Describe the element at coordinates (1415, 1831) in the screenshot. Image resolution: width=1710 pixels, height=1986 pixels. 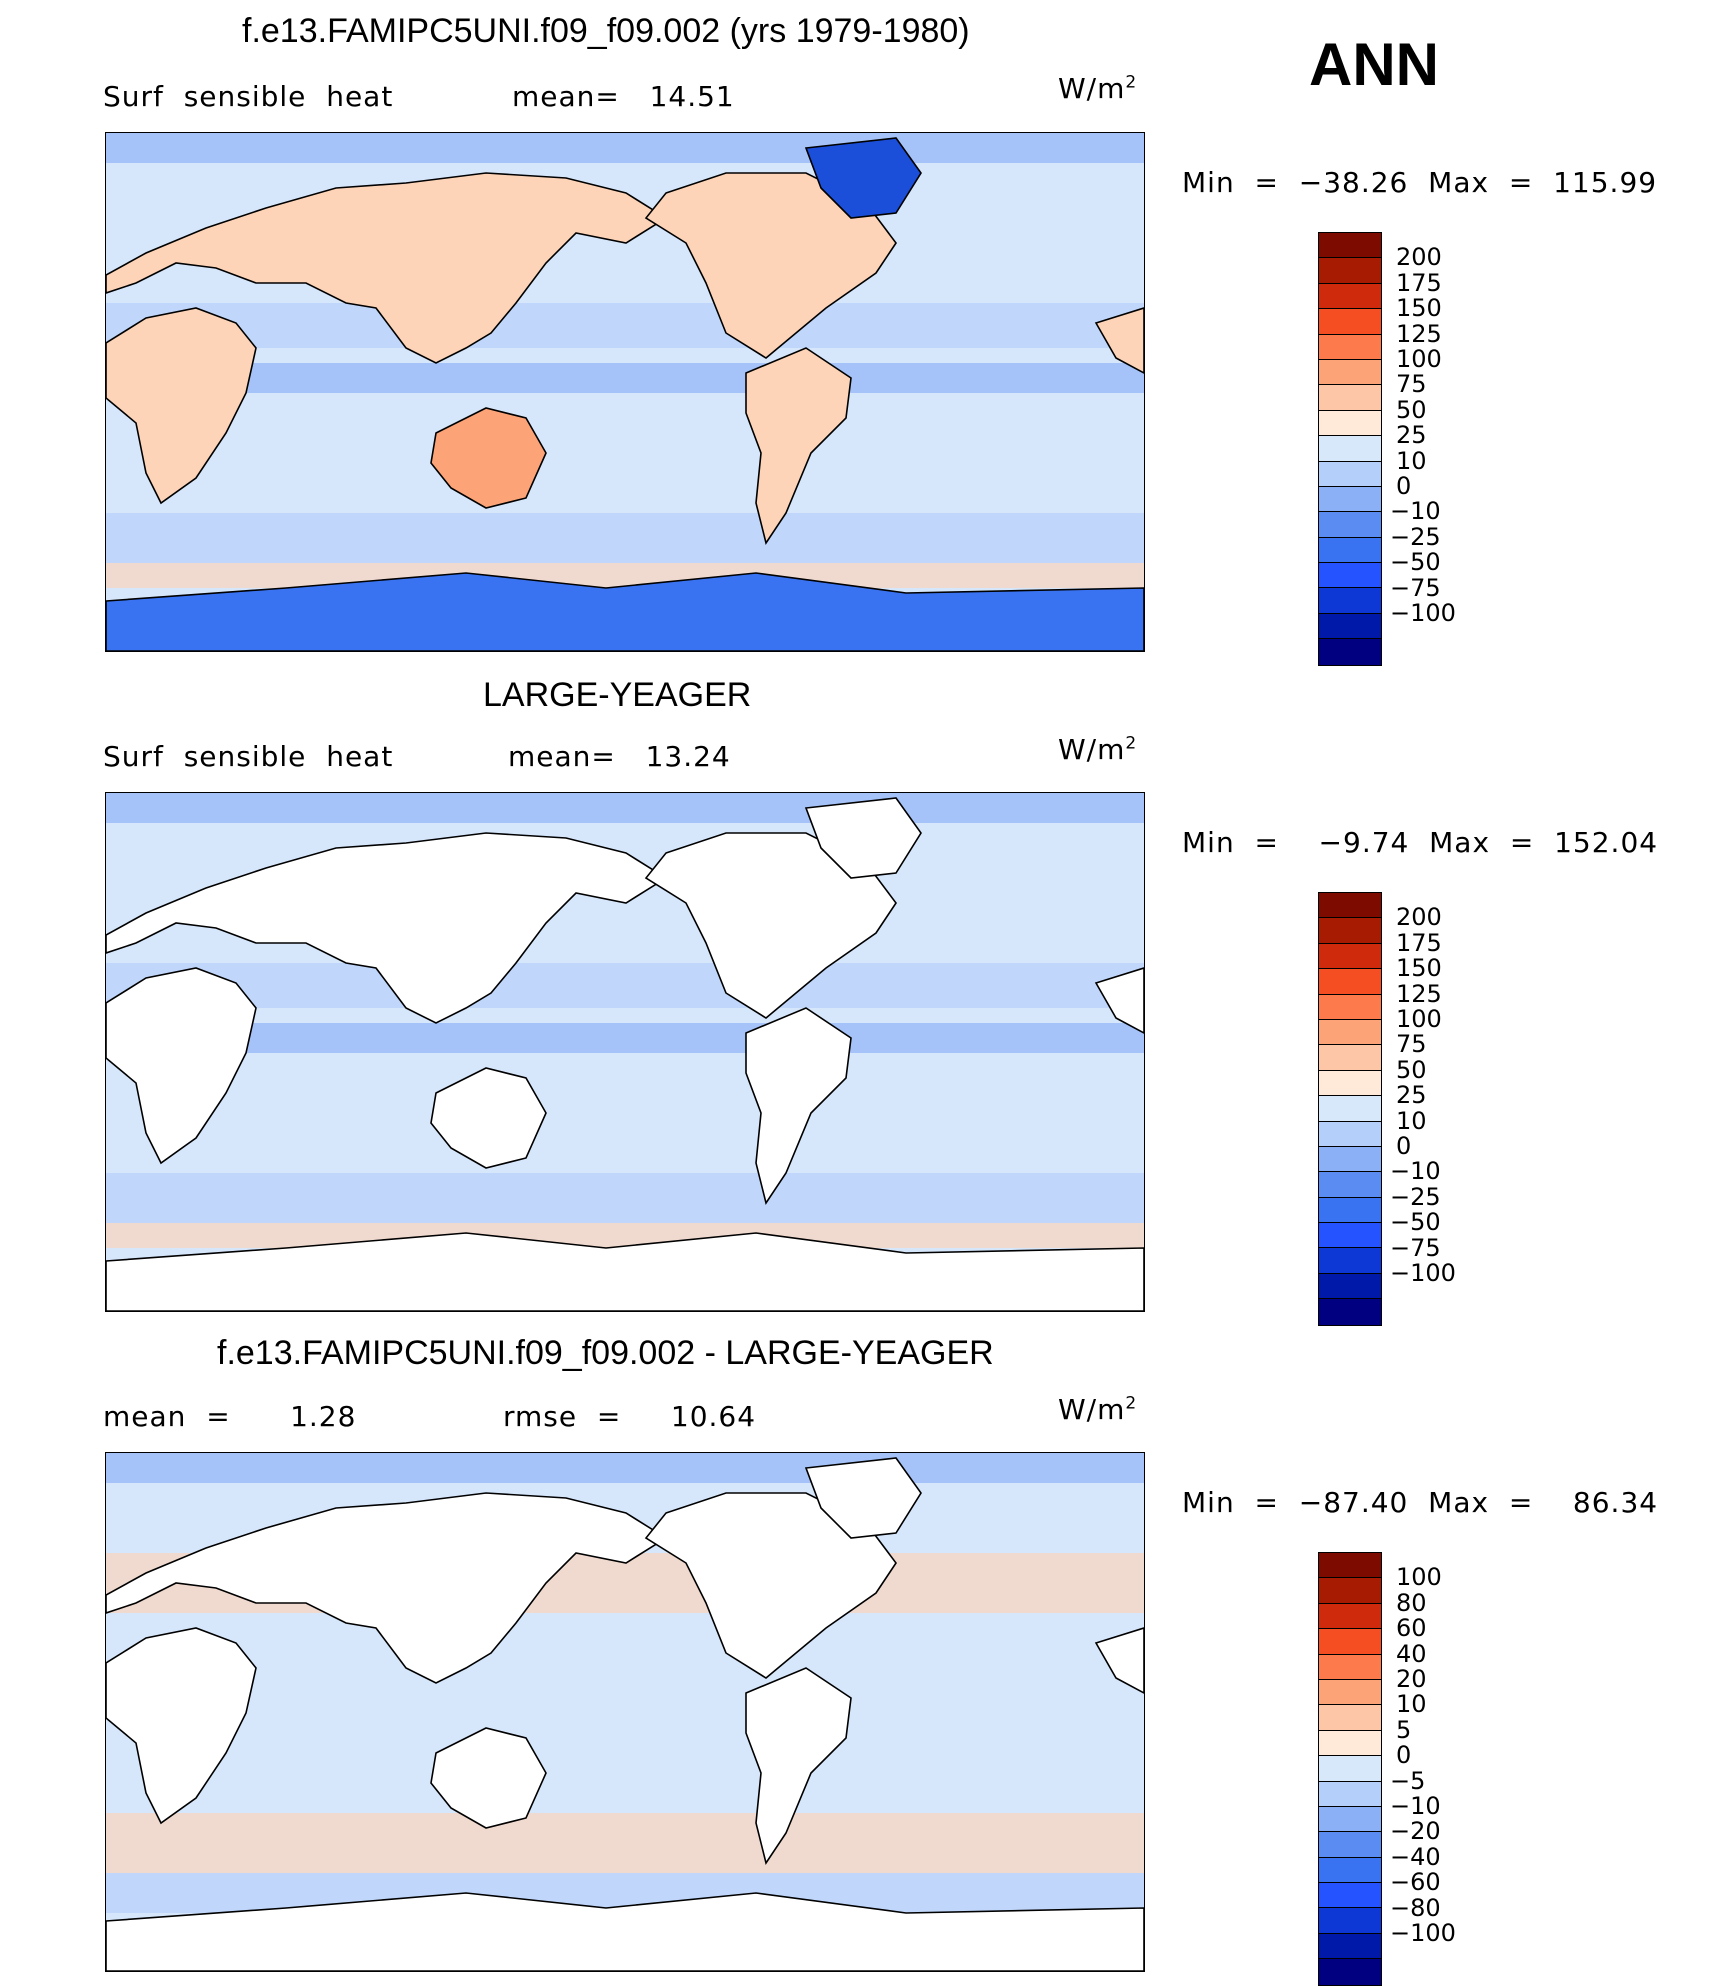
I see `colorbar-tick-label: −20` at that location.